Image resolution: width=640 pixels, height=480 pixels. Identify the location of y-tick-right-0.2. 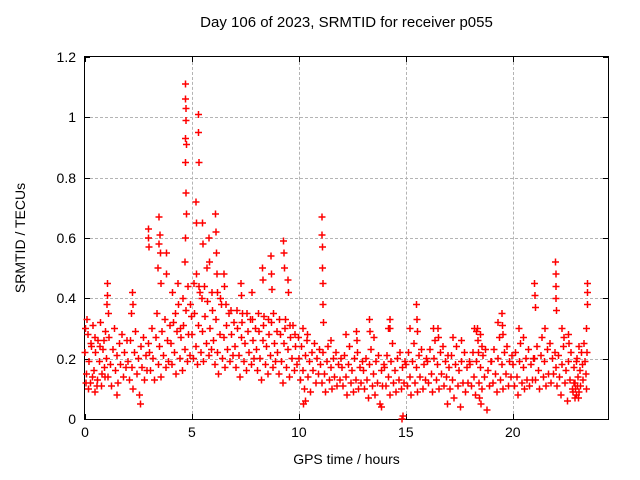
(605, 359).